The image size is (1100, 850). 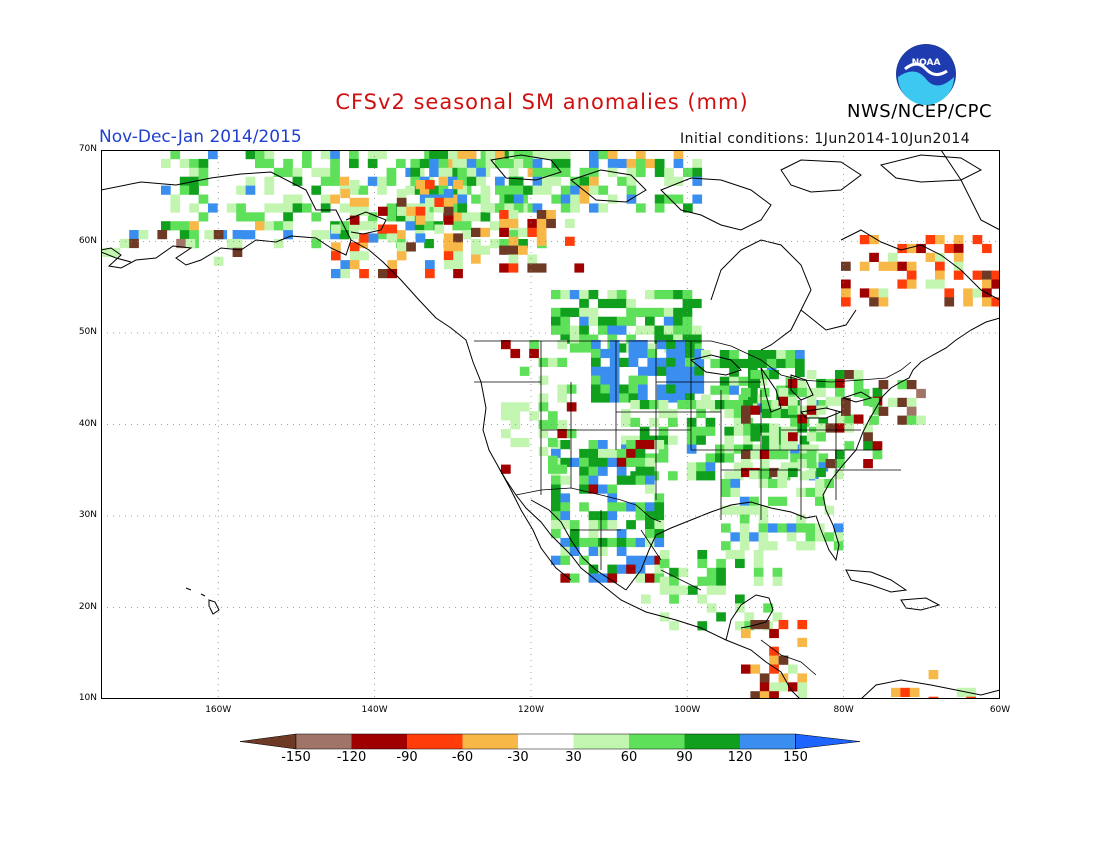 I want to click on lat-tick-label: 10N, so click(x=87, y=698).